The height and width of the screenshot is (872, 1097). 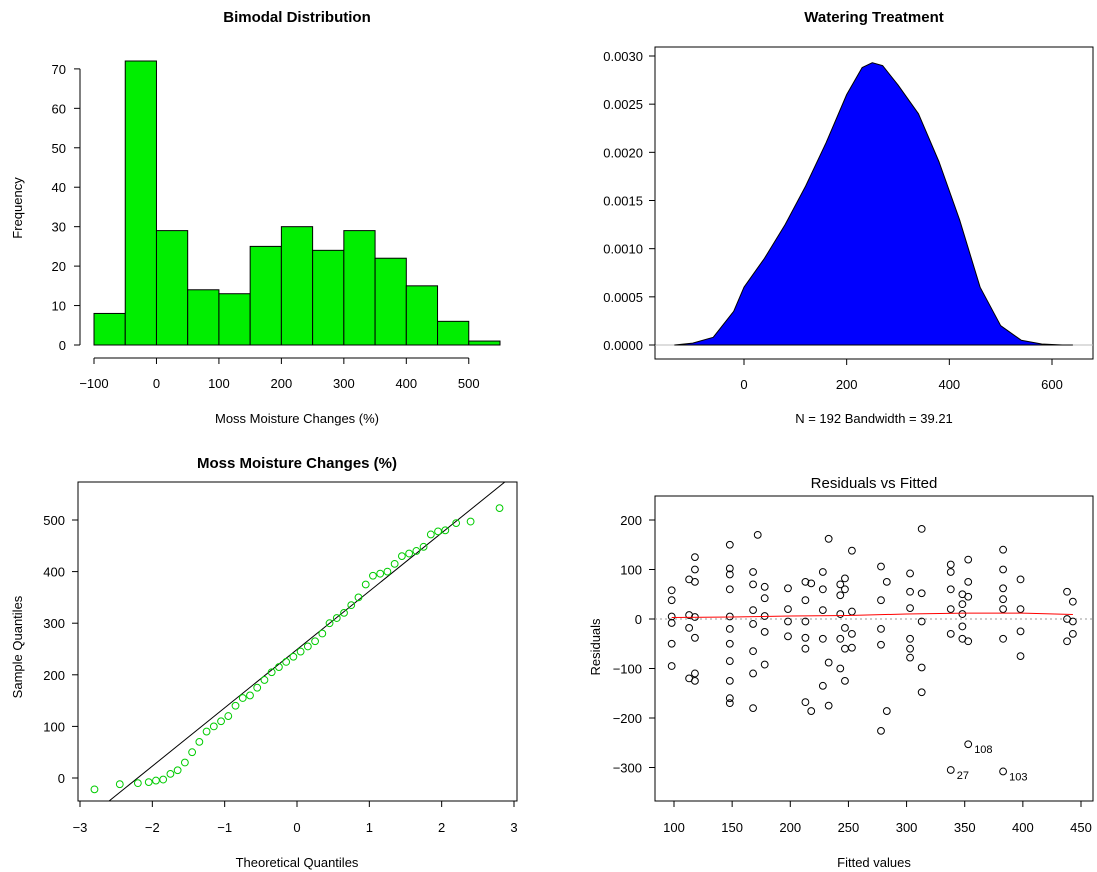 What do you see at coordinates (873, 204) in the screenshot?
I see `density-curve-area` at bounding box center [873, 204].